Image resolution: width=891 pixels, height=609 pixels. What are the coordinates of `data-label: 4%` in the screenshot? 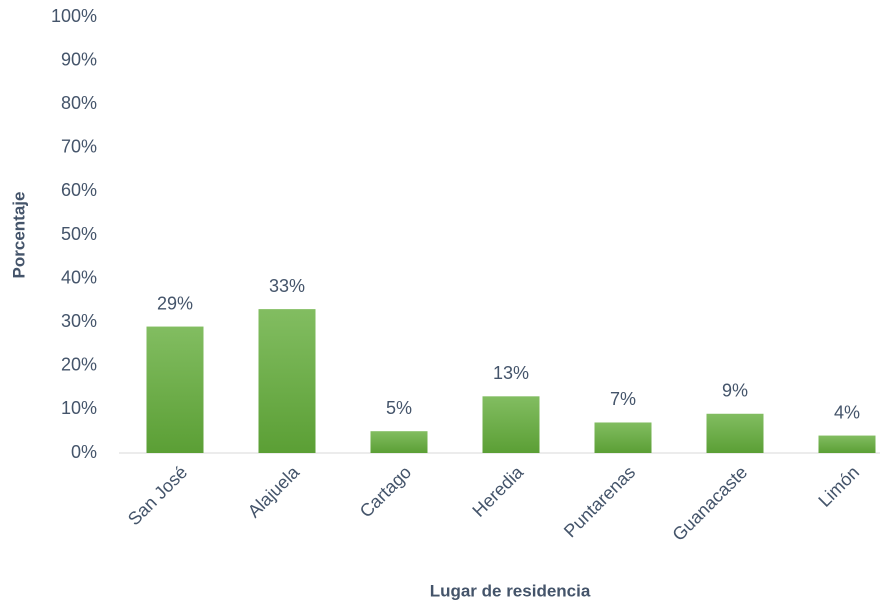 It's located at (847, 412).